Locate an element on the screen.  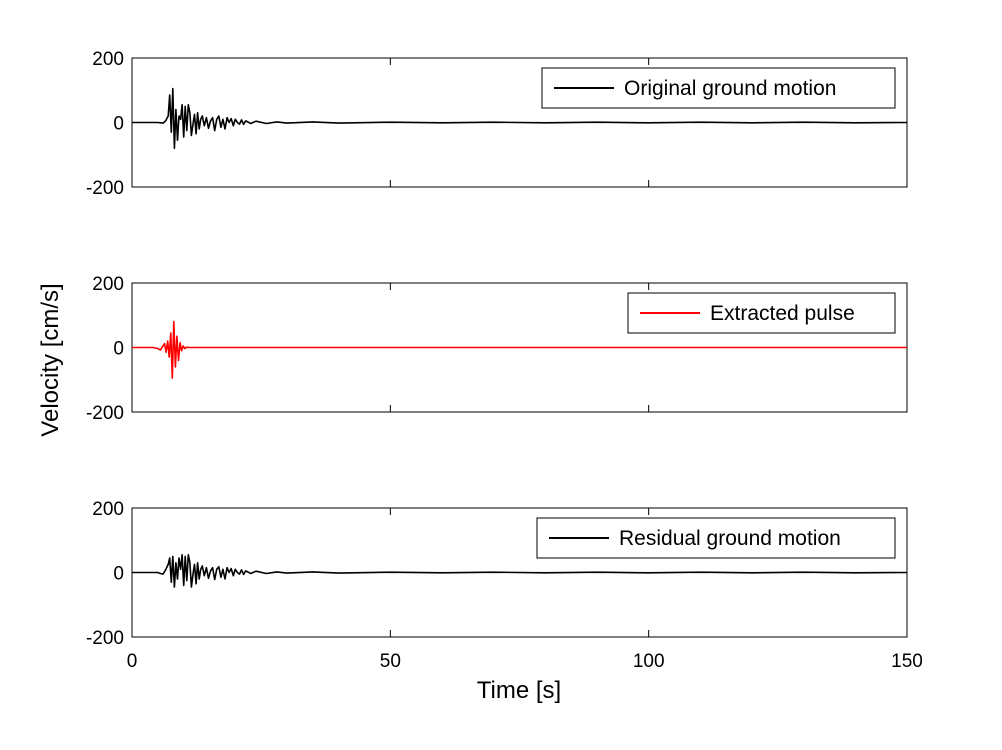
legend-3: Residual ground motion is located at coordinates (716, 538).